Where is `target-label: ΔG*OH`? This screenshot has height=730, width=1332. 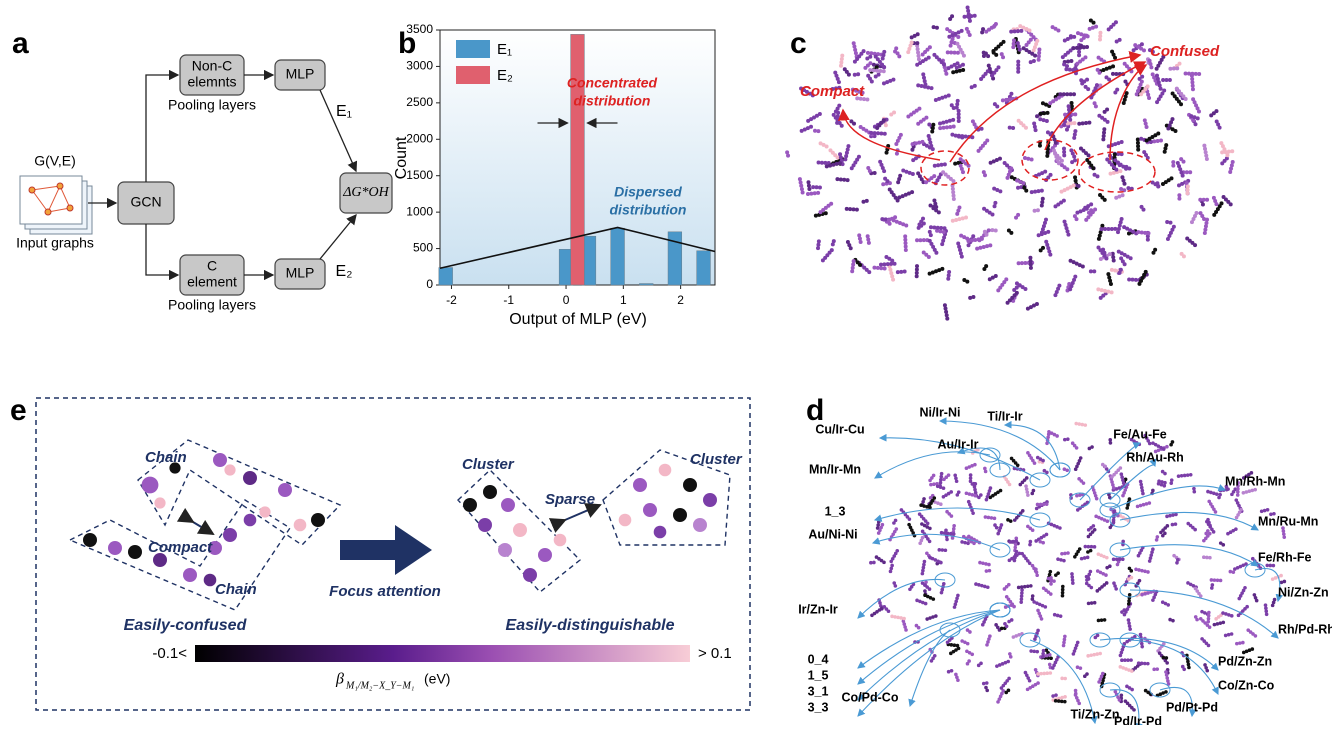
target-label: ΔG*OH is located at coordinates (365, 192).